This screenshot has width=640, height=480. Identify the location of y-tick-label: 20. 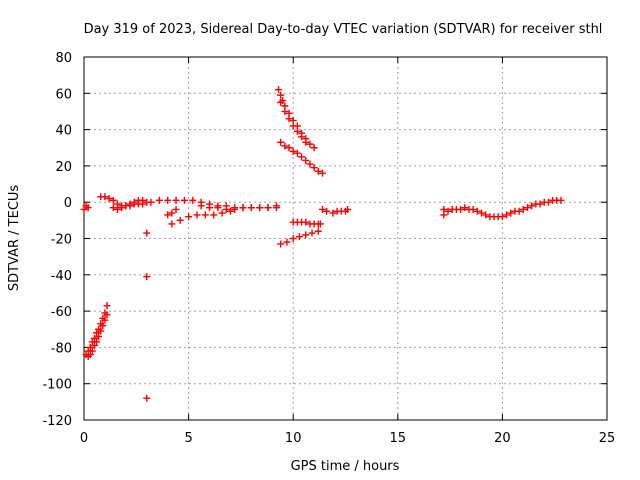
(63, 167).